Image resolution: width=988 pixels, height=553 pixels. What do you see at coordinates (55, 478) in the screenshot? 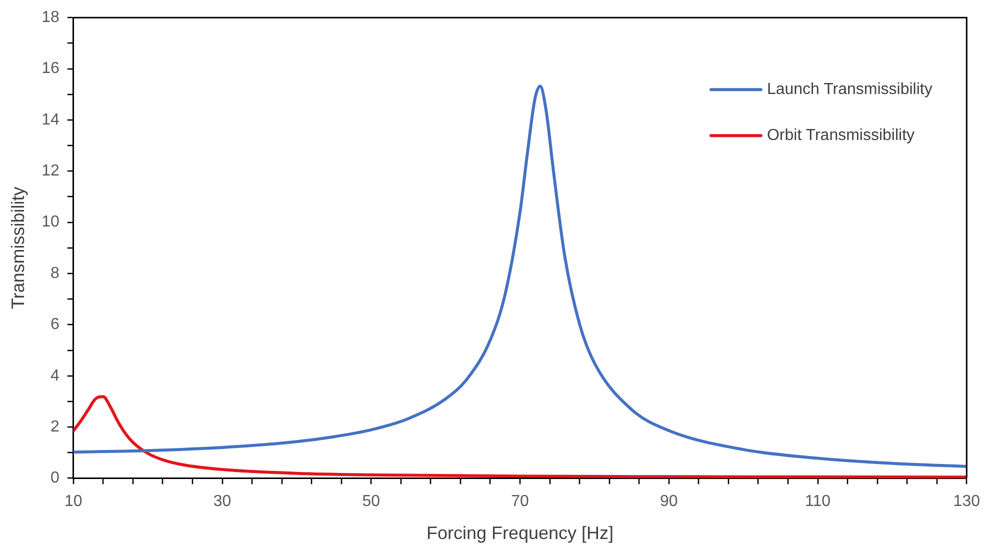
I see `y-tick-label: 0` at bounding box center [55, 478].